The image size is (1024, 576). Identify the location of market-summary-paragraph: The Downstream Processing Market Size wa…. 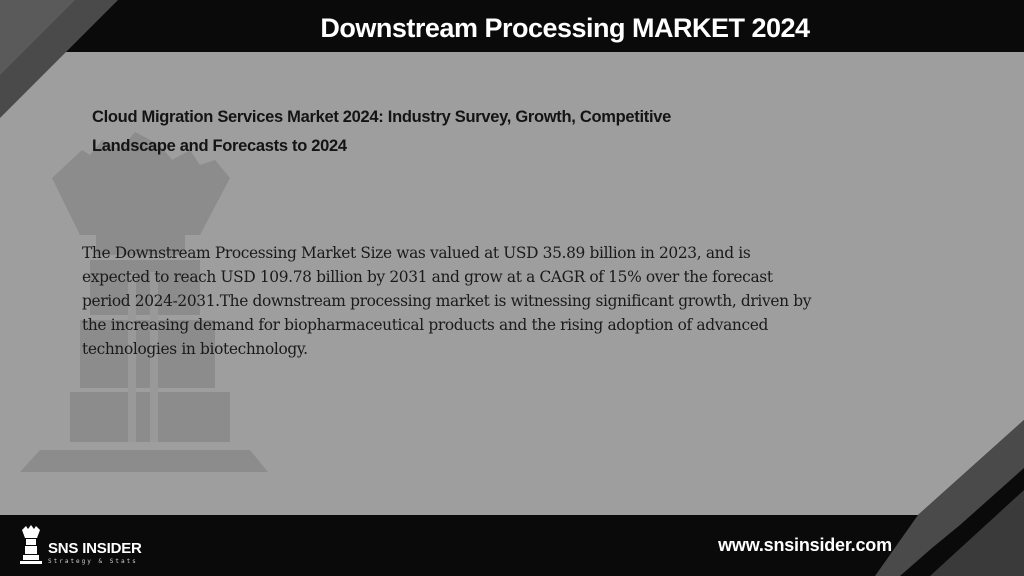
(447, 301).